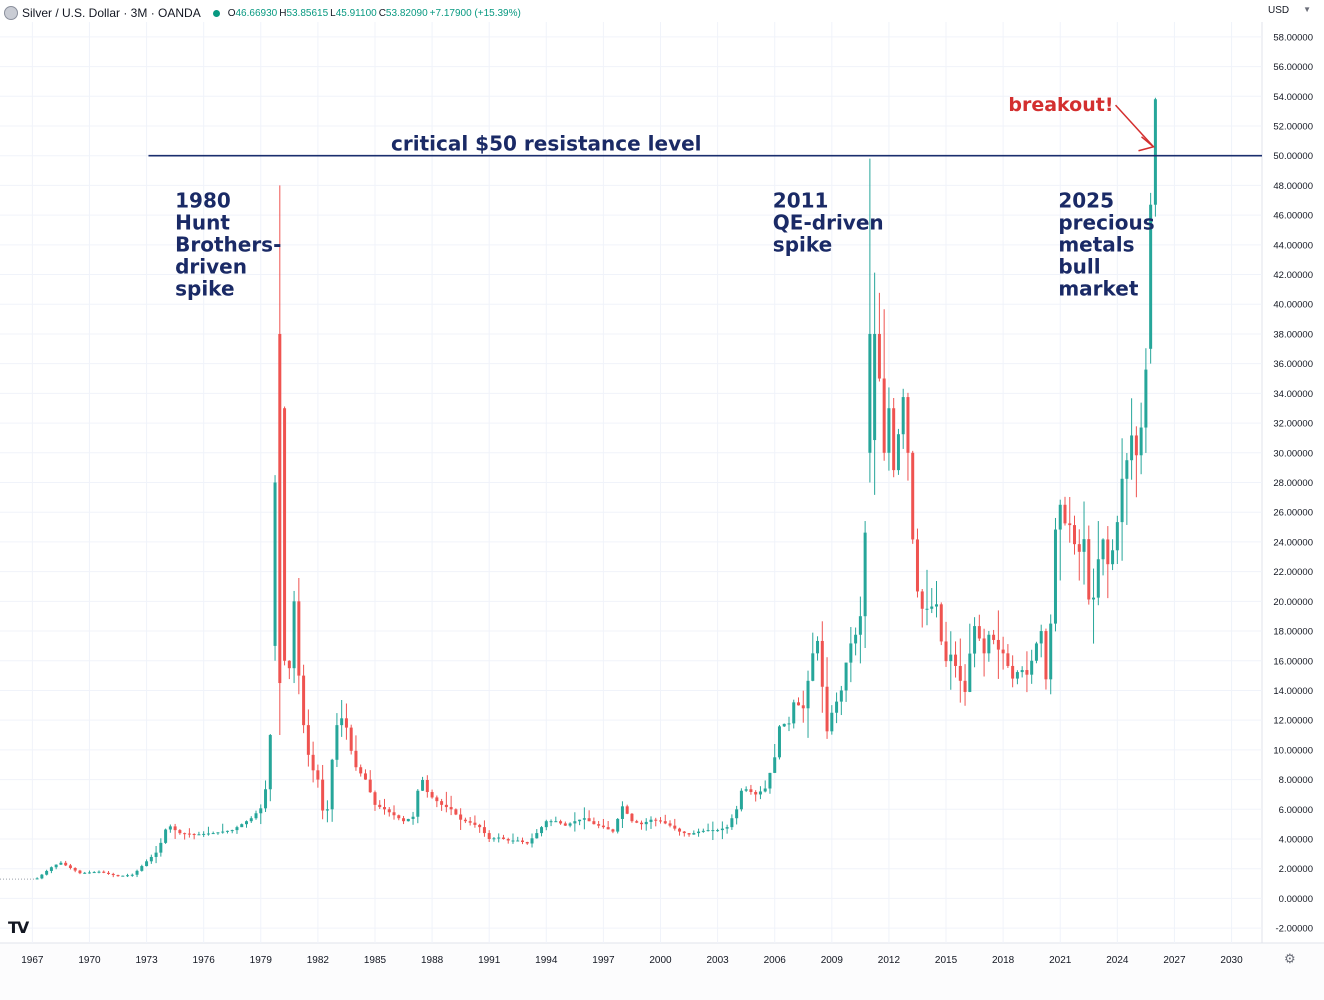 Image resolution: width=1324 pixels, height=1000 pixels. I want to click on x-tick-label: 1973, so click(146, 960).